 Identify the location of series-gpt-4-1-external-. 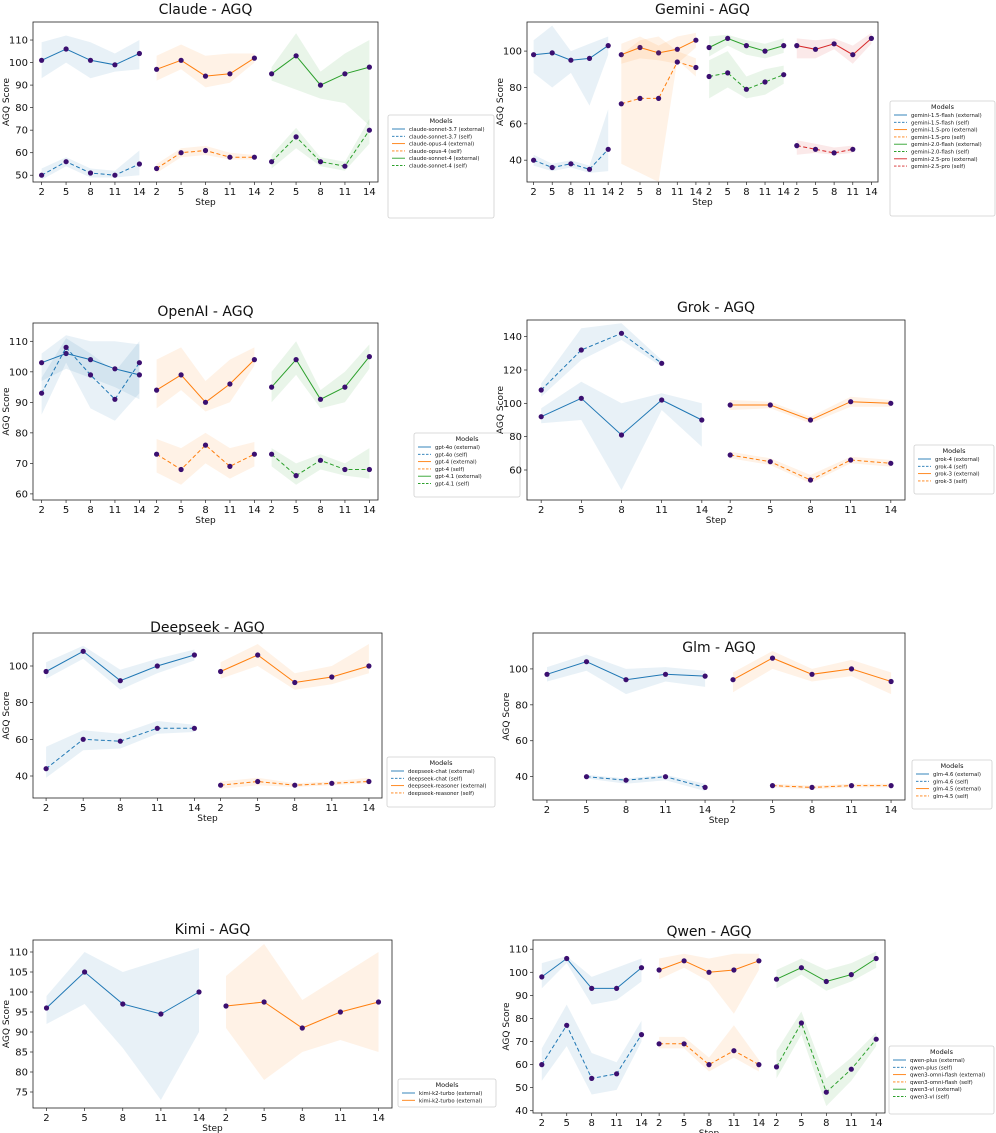
(320, 375).